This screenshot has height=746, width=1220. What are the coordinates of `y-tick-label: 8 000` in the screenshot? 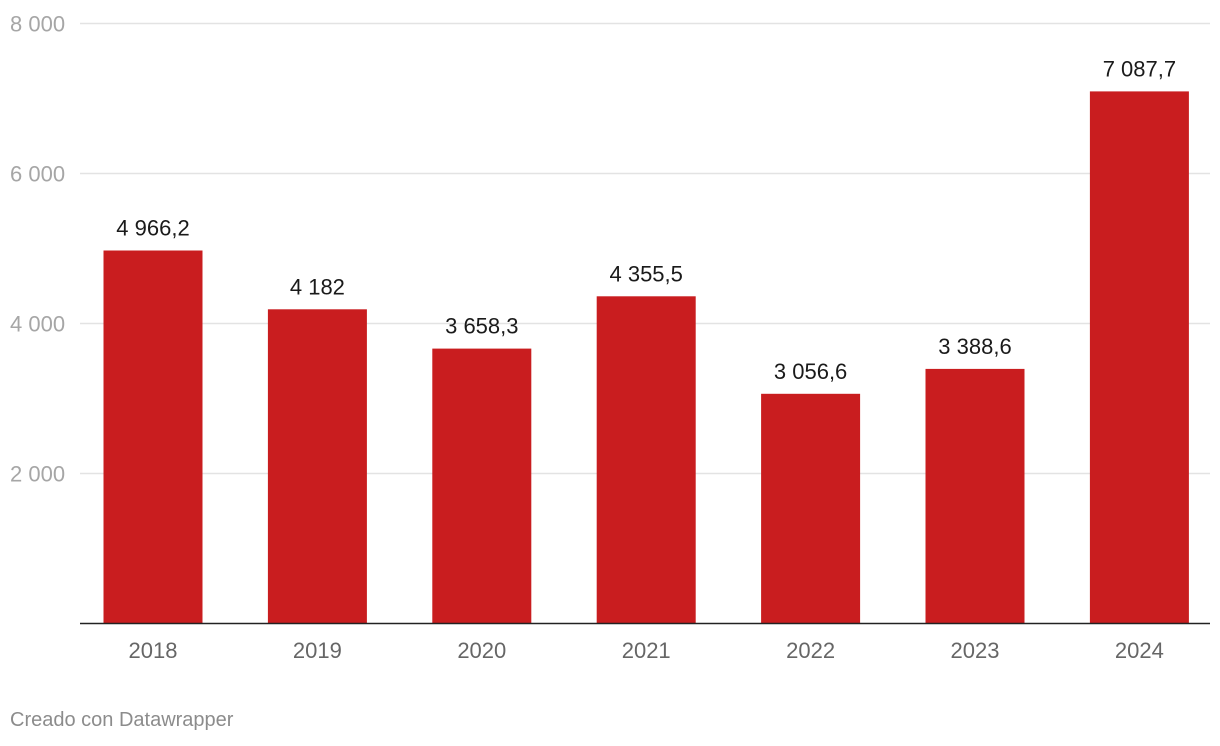 It's located at (37, 24).